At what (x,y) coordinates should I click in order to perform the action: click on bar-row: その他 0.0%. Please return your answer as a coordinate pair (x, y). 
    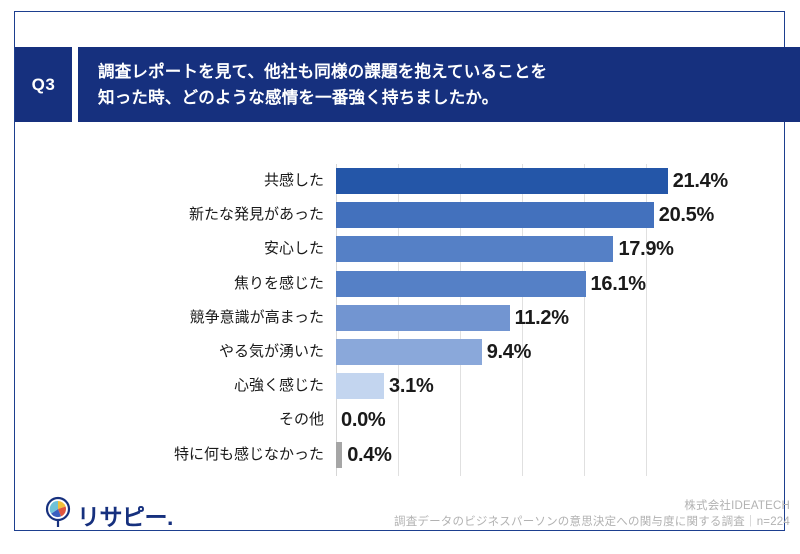
    Looking at the image, I should click on (415, 420).